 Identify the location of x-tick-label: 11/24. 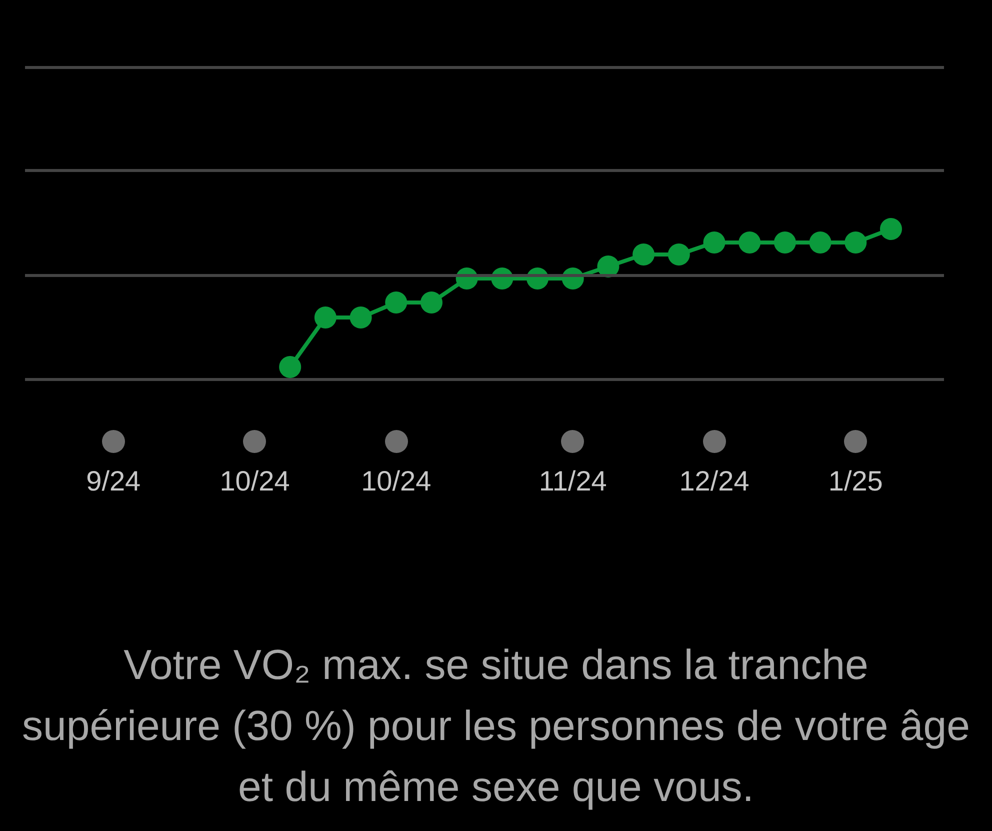
(572, 481).